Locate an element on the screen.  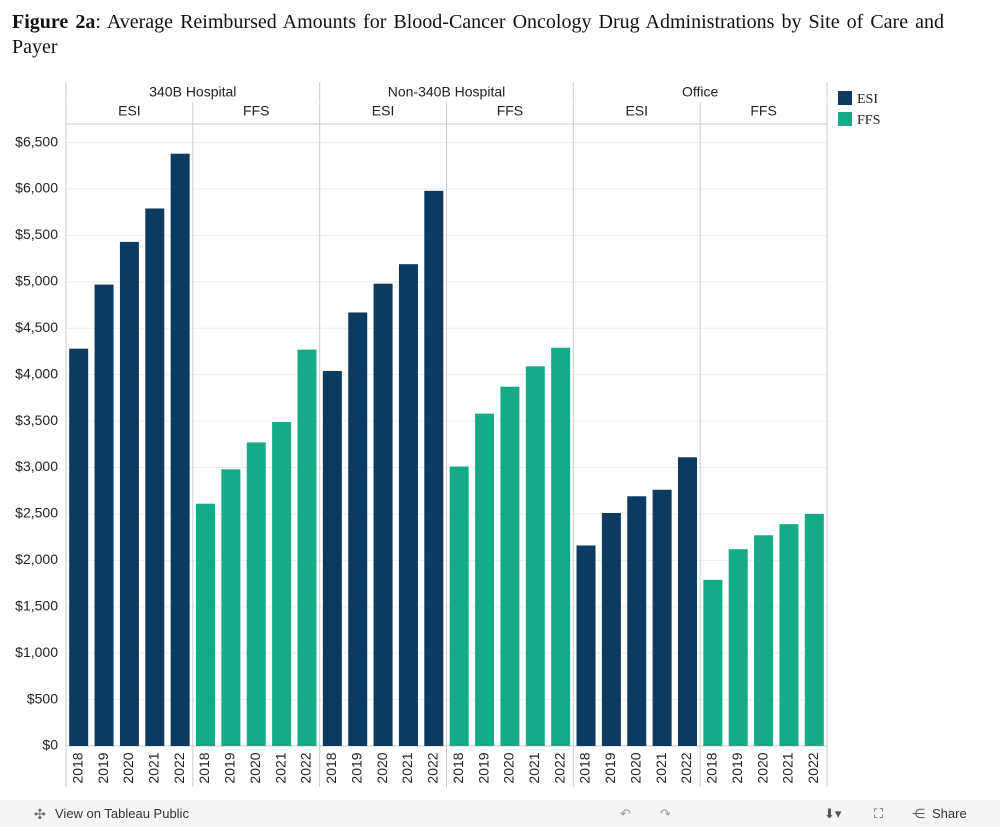
title-label: Figure 2a is located at coordinates (54, 22).